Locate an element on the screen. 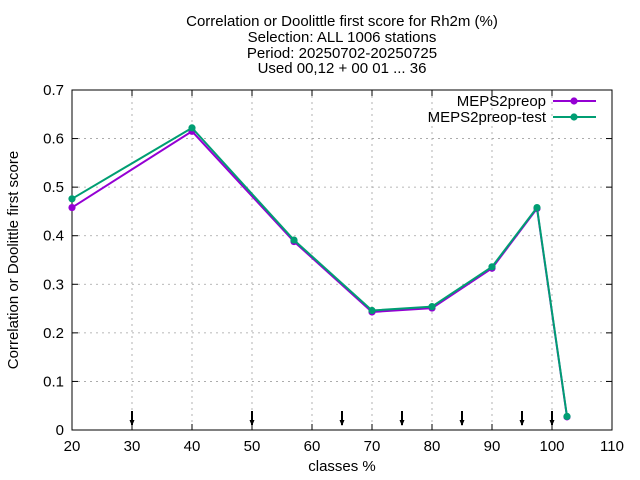  x-tick-label: 40 is located at coordinates (192, 446).